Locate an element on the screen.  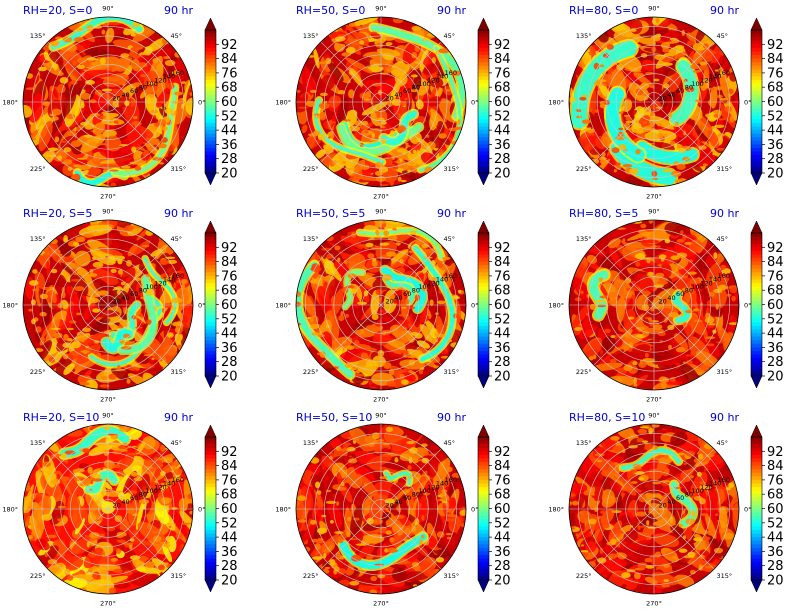
angle-tick-label: 90° is located at coordinates (654, 9).